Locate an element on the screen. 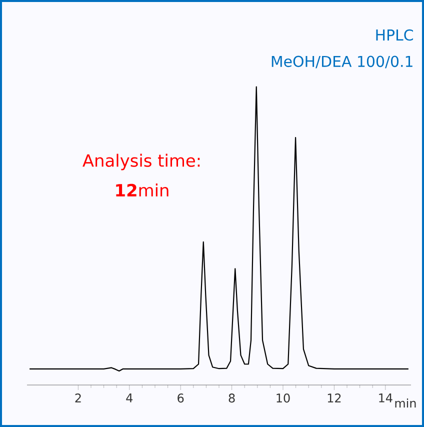 The height and width of the screenshot is (427, 424). x-tick-label: 8 is located at coordinates (231, 398).